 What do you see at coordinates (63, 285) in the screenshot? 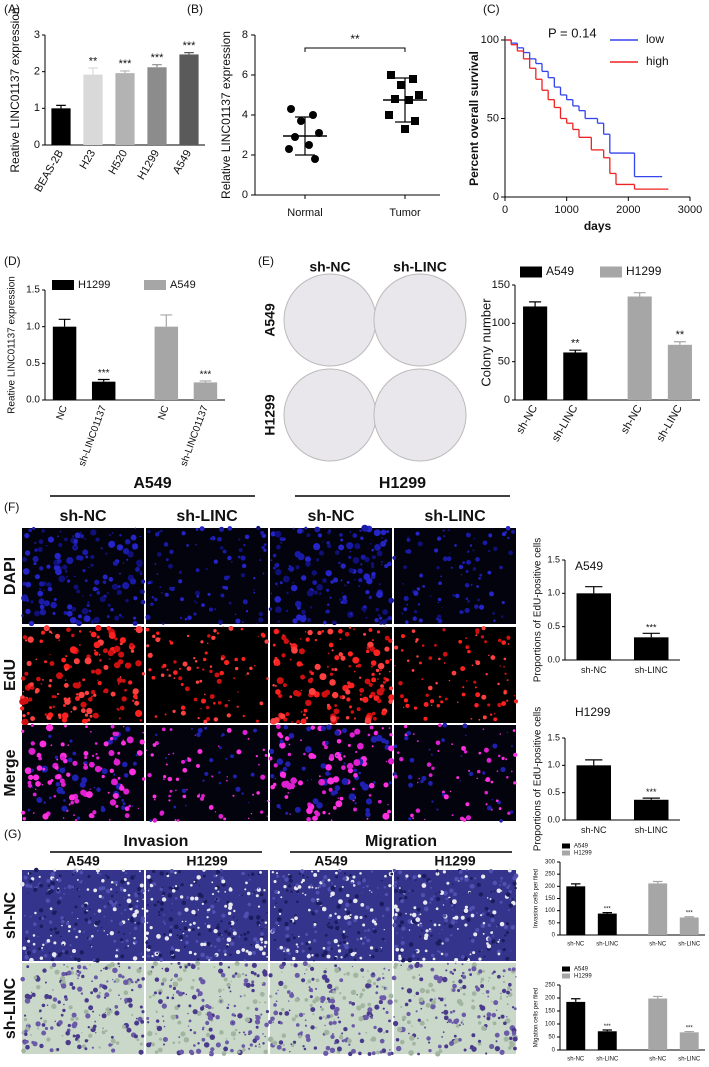
I see `legend-swatch` at bounding box center [63, 285].